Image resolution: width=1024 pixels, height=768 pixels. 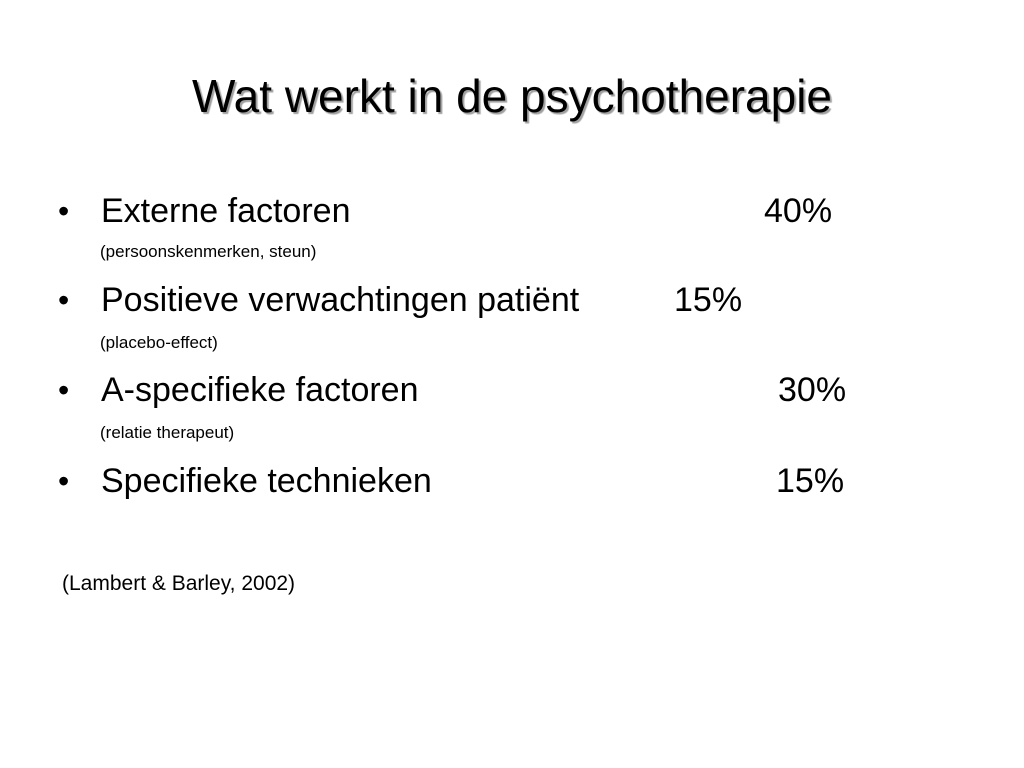 What do you see at coordinates (512, 481) in the screenshot?
I see `list-item: • Specifieke technieken 15%` at bounding box center [512, 481].